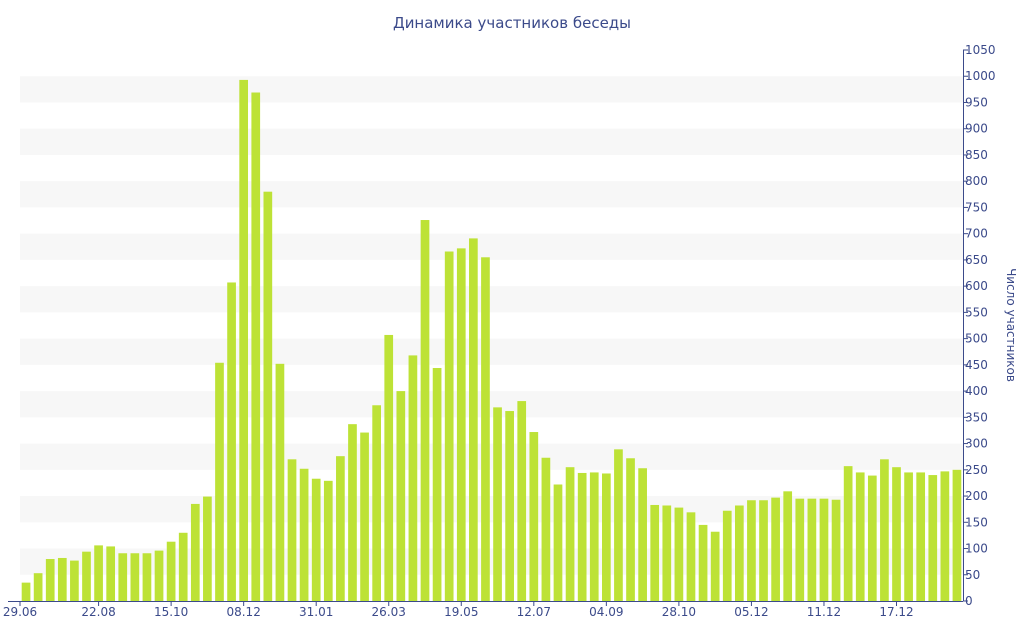  What do you see at coordinates (976, 339) in the screenshot?
I see `y-tick-label: 500` at bounding box center [976, 339].